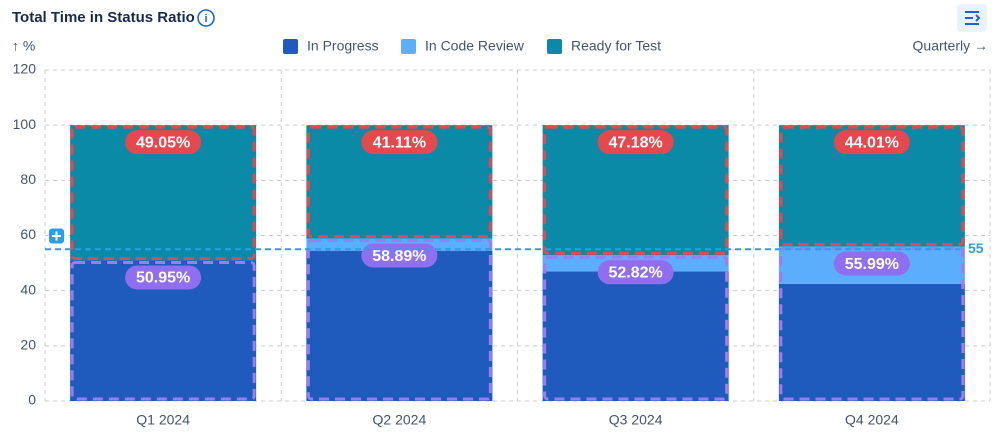 The height and width of the screenshot is (442, 999). What do you see at coordinates (28, 345) in the screenshot?
I see `y-tick-label: 20` at bounding box center [28, 345].